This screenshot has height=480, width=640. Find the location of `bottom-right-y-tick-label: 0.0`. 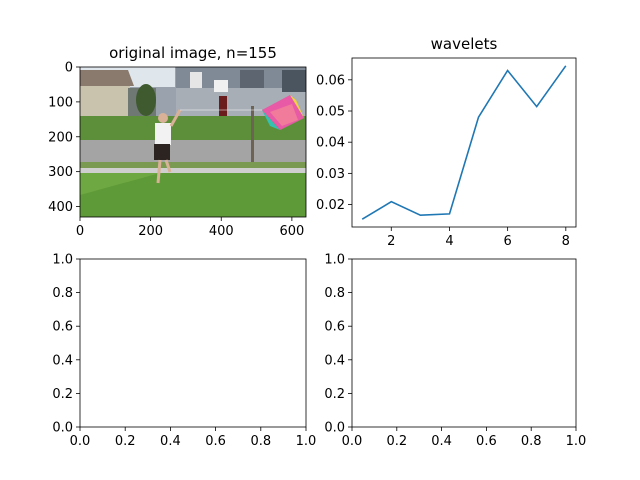

bottom-right-y-tick-label: 0.0 is located at coordinates (334, 428).